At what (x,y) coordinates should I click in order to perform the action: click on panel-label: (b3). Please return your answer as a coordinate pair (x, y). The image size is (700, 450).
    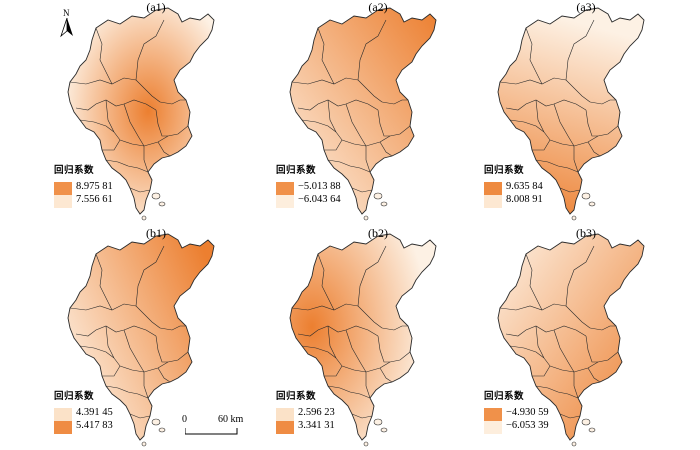
    Looking at the image, I should click on (586, 233).